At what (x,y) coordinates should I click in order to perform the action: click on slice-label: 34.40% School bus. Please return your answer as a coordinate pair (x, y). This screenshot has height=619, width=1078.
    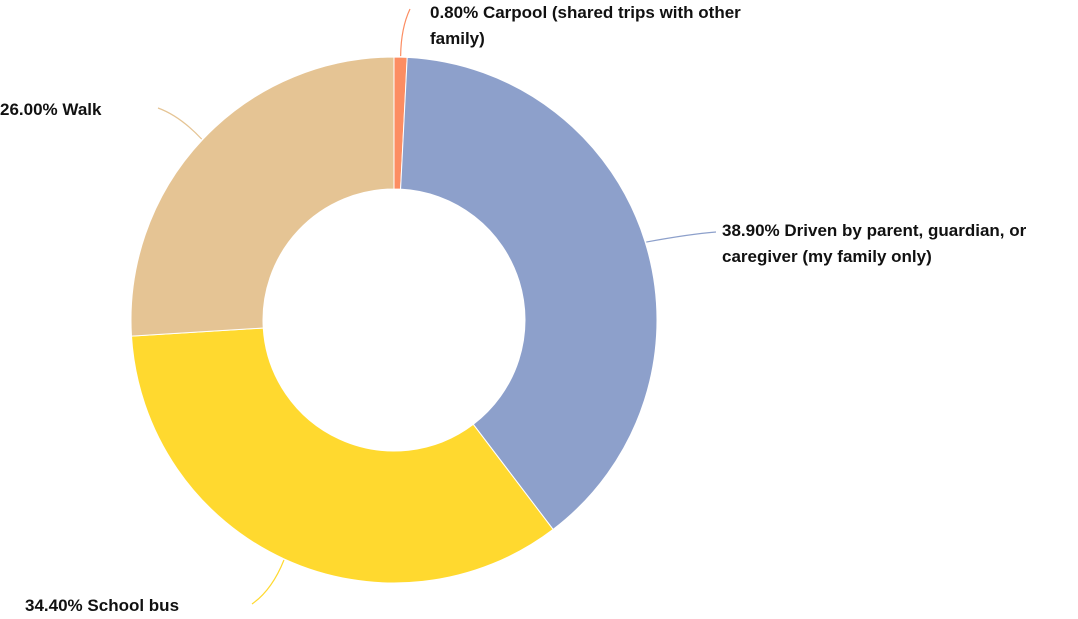
    Looking at the image, I should click on (145, 606).